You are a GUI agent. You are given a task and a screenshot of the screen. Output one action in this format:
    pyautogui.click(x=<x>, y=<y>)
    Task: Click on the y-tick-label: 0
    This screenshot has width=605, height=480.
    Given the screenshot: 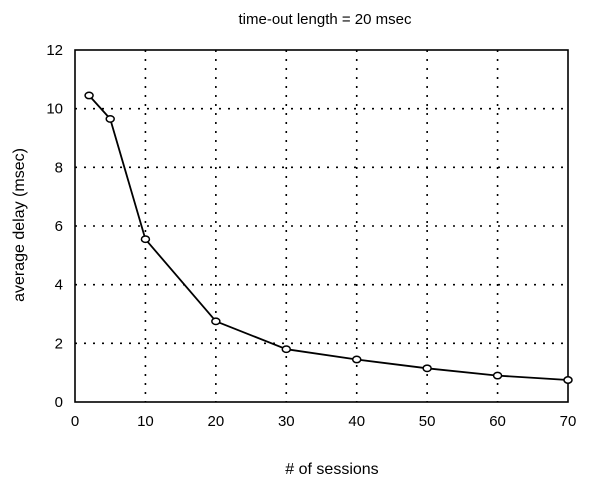 What is the action you would take?
    pyautogui.click(x=59, y=402)
    